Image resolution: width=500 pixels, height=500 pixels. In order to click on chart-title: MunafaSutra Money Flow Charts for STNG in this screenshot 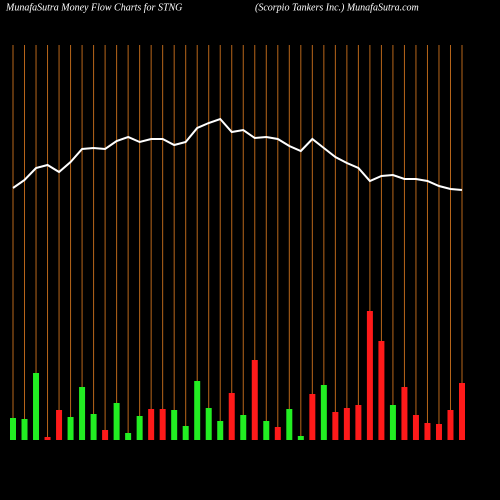, I will do `click(93, 7)`.